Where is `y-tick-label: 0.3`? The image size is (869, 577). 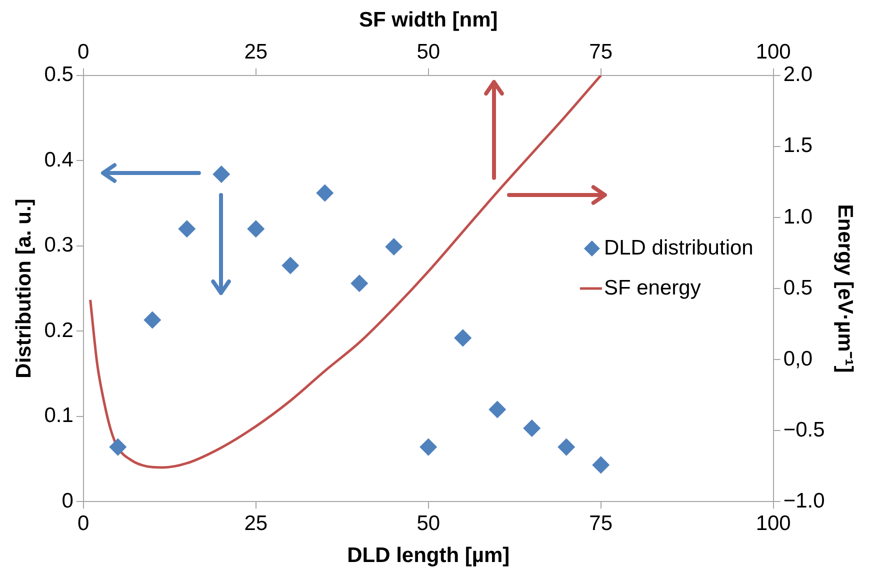 y-tick-label: 0.3 is located at coordinates (59, 245).